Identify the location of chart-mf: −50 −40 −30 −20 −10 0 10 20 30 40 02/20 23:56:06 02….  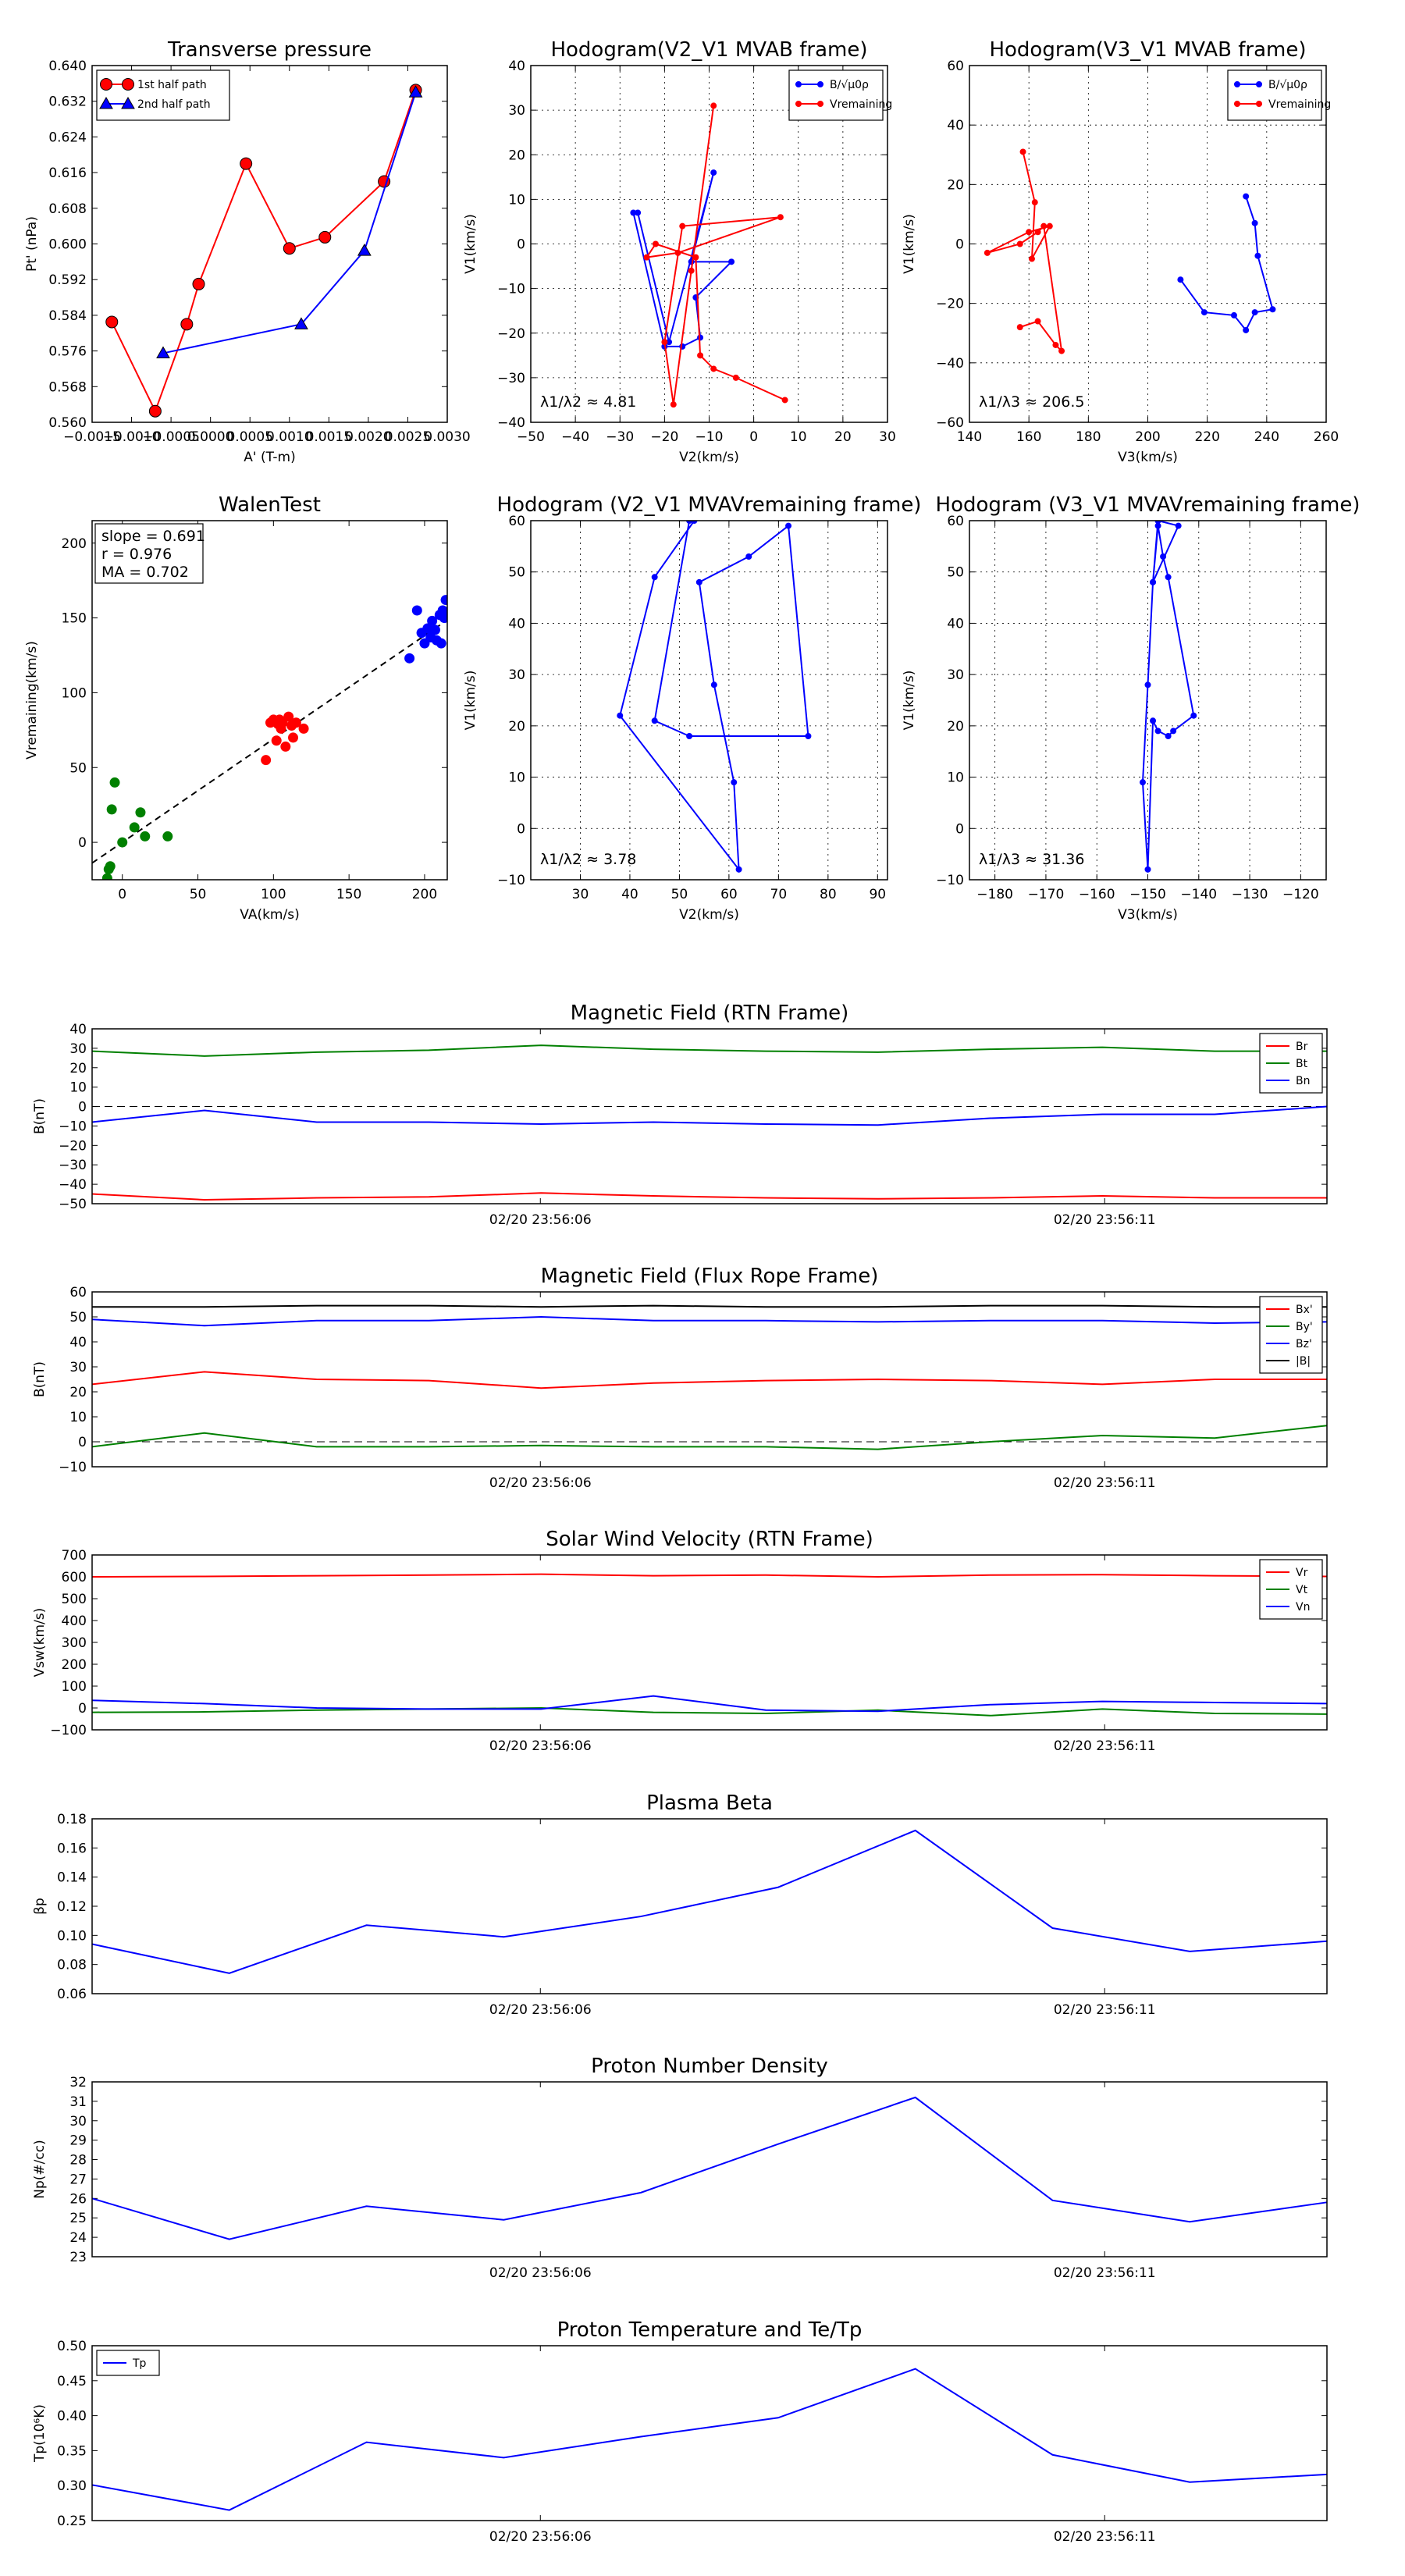
(680, 1115).